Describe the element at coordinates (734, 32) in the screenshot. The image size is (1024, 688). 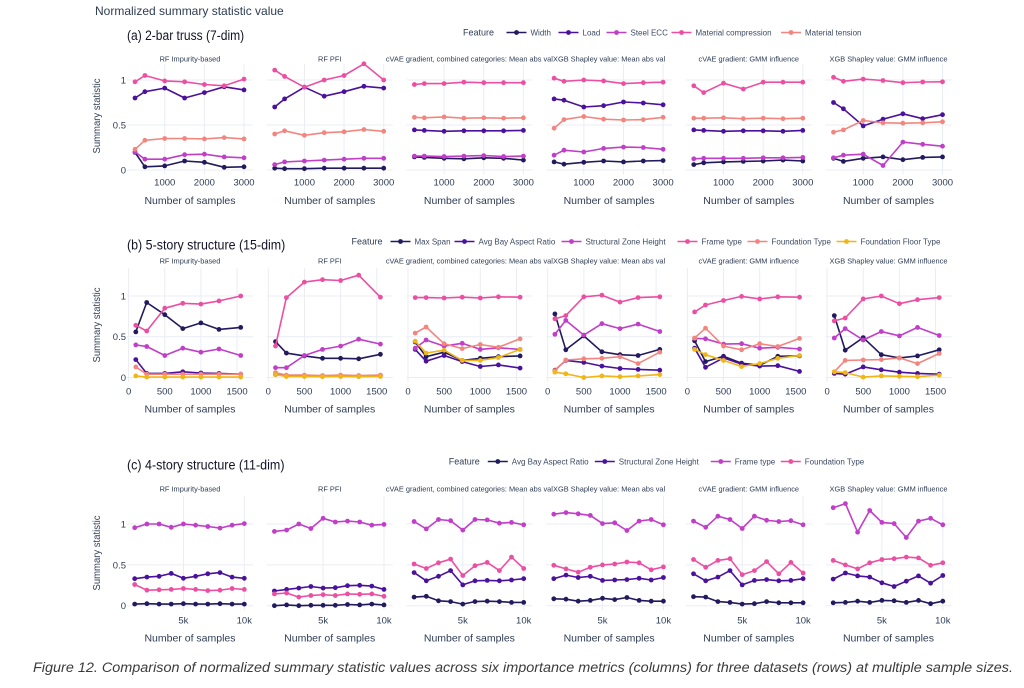
I see `svg-text: Material compression` at that location.